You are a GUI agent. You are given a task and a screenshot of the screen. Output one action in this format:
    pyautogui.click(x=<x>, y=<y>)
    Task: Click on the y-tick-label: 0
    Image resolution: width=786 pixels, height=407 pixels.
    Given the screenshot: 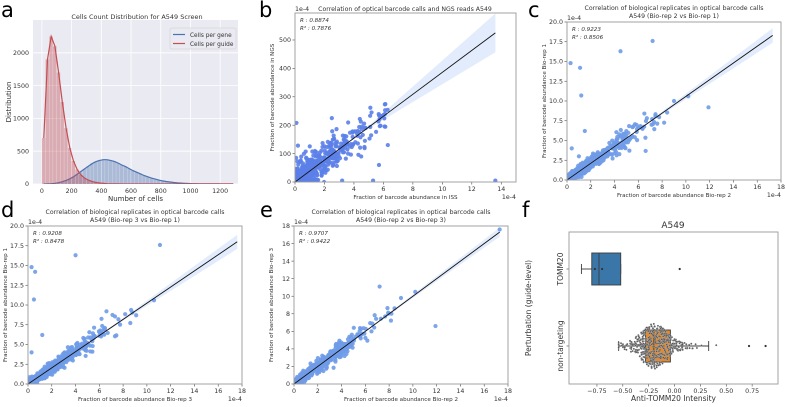 What is the action you would take?
    pyautogui.click(x=289, y=182)
    